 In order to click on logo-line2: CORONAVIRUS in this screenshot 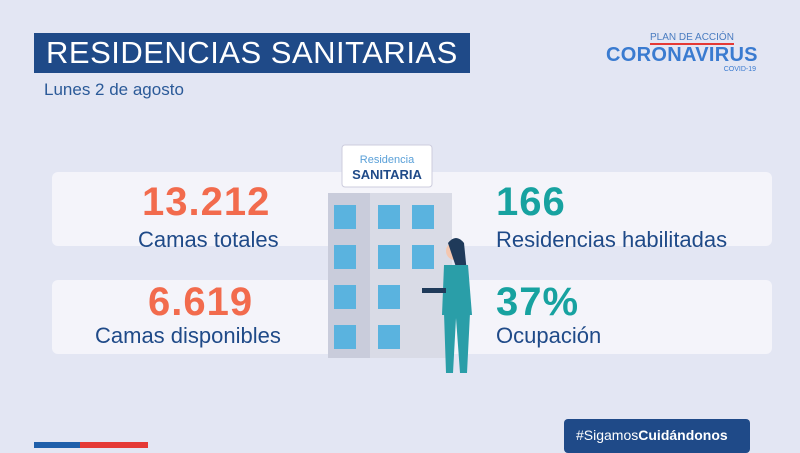, I will do `click(682, 55)`.